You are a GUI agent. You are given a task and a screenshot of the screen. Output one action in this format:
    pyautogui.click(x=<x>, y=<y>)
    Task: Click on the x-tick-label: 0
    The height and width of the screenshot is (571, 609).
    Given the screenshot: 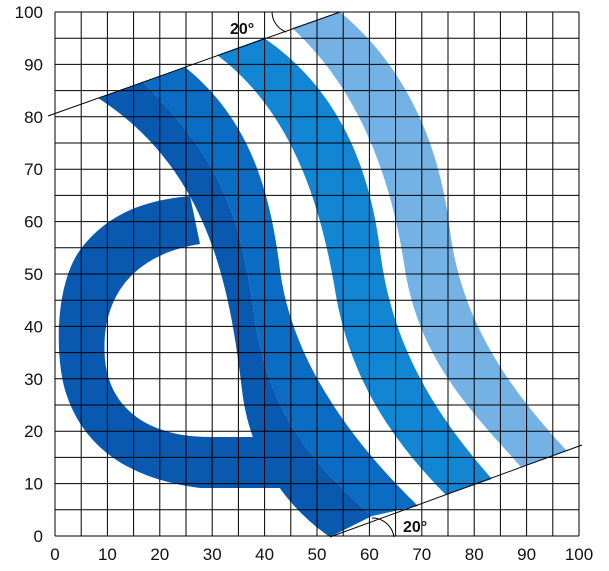 What is the action you would take?
    pyautogui.click(x=54, y=554)
    